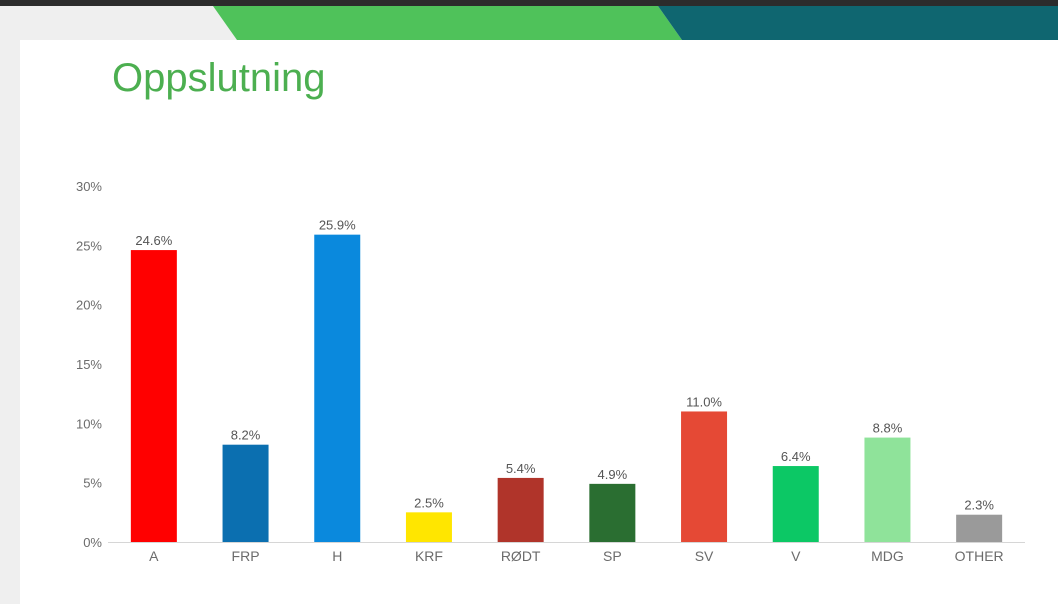 This screenshot has width=1058, height=604. Describe the element at coordinates (979, 528) in the screenshot. I see `bar-other` at that location.